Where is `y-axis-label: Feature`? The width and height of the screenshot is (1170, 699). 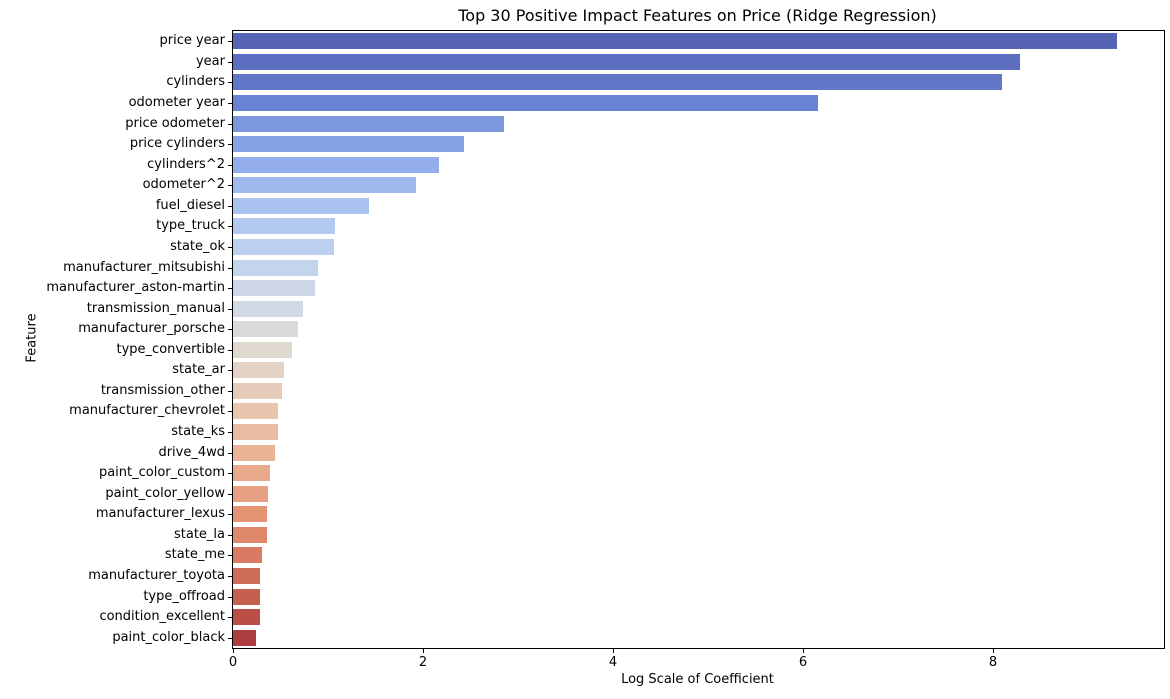 y-axis-label: Feature is located at coordinates (32, 338).